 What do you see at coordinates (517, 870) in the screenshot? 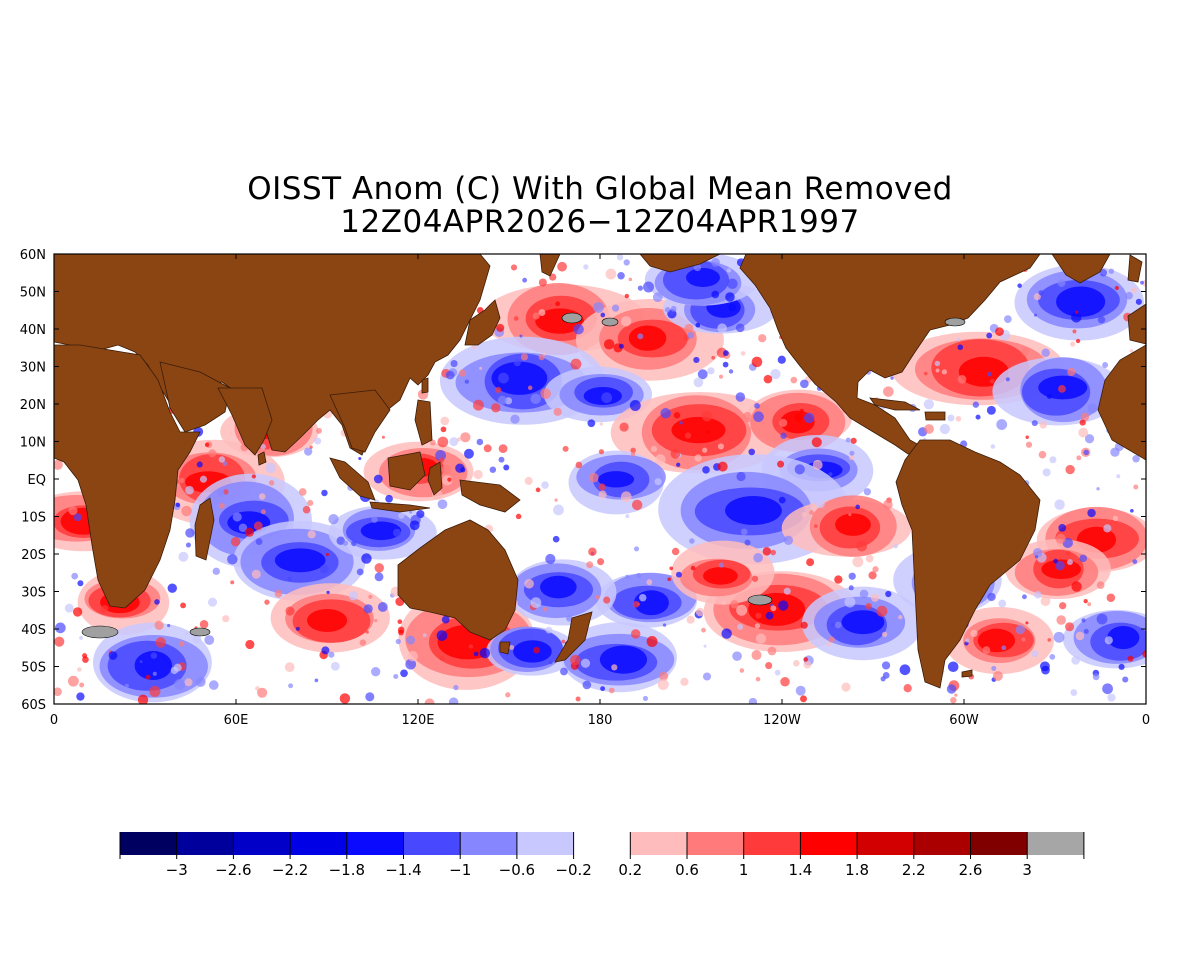
I see `colorbar-label: −0.6` at bounding box center [517, 870].